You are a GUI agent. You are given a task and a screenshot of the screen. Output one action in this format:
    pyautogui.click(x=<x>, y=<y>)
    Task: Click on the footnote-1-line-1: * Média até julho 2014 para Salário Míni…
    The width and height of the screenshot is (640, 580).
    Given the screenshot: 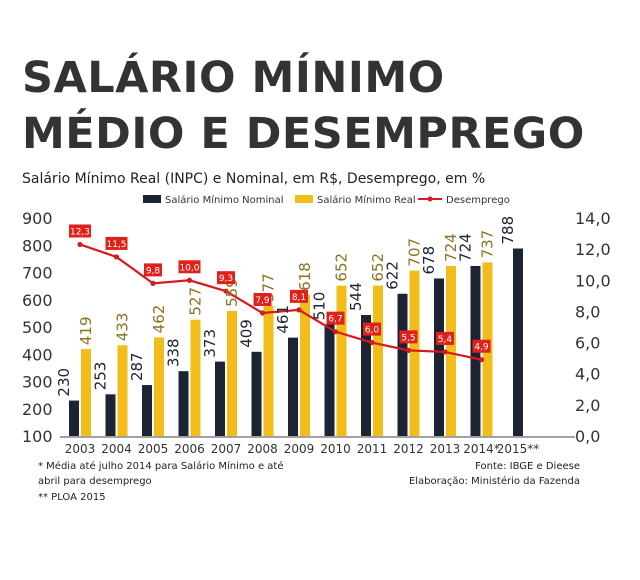 What is the action you would take?
    pyautogui.click(x=161, y=466)
    